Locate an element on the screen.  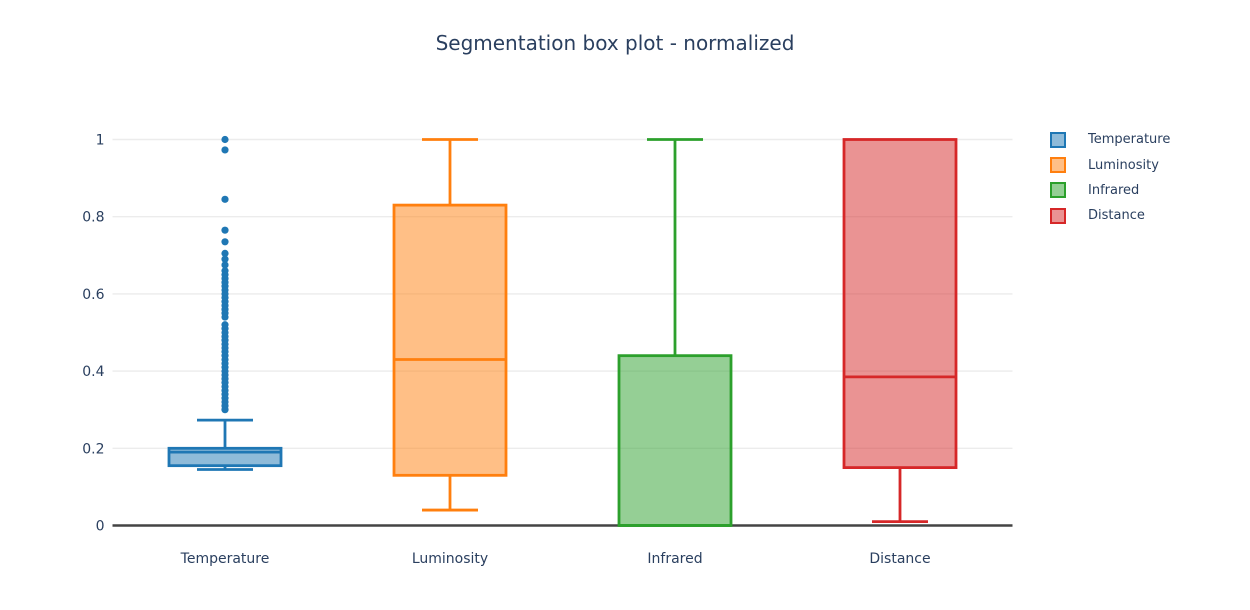
legend-item-temperature: Temperature is located at coordinates (1106, 139).